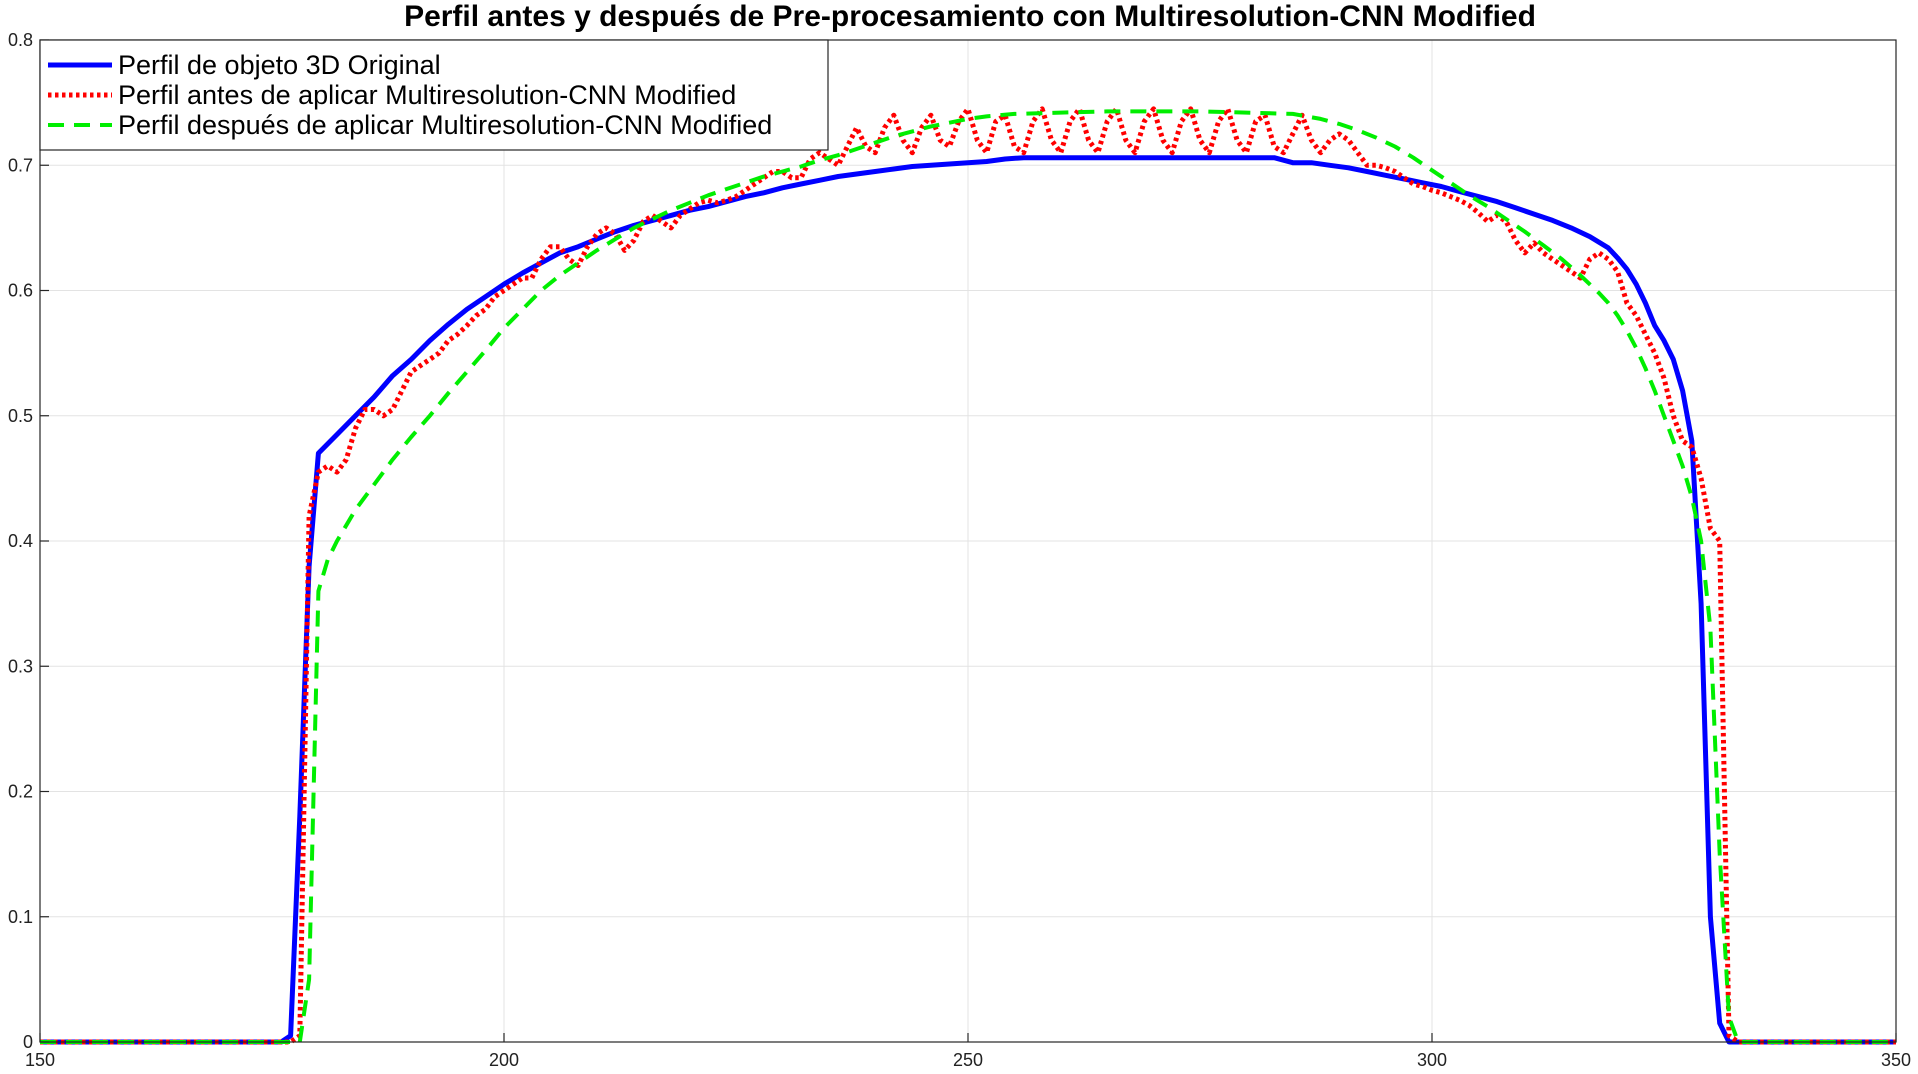 This screenshot has width=1918, height=1074. What do you see at coordinates (20, 291) in the screenshot?
I see `y-tick-label: 0.6` at bounding box center [20, 291].